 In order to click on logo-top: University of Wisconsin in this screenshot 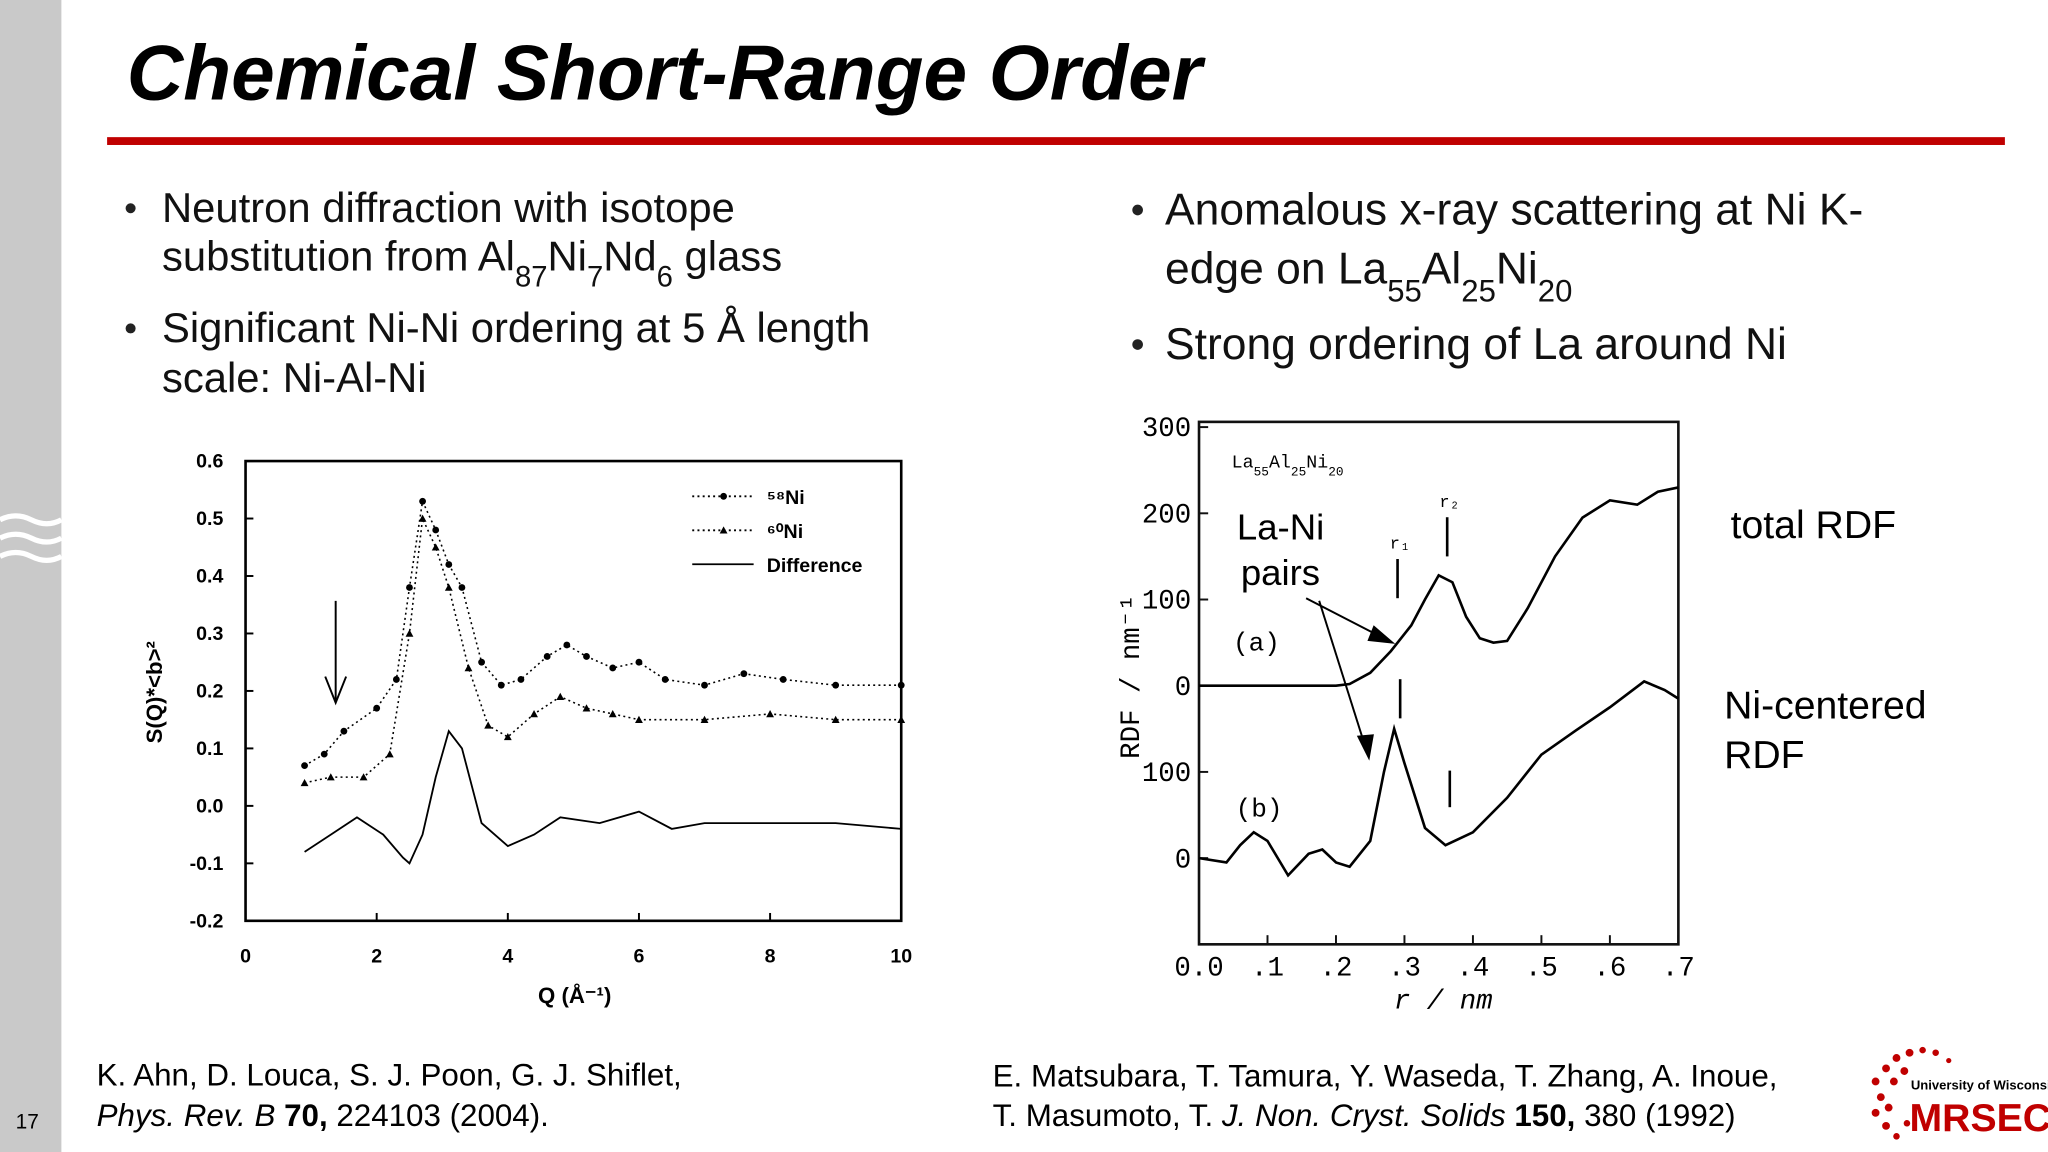, I will do `click(1979, 1084)`.